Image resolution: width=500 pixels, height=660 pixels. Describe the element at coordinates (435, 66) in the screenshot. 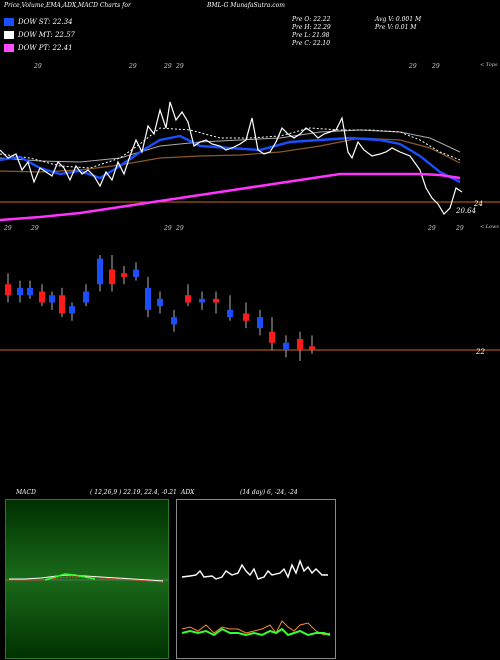

I see `tick-top-6: 29` at that location.